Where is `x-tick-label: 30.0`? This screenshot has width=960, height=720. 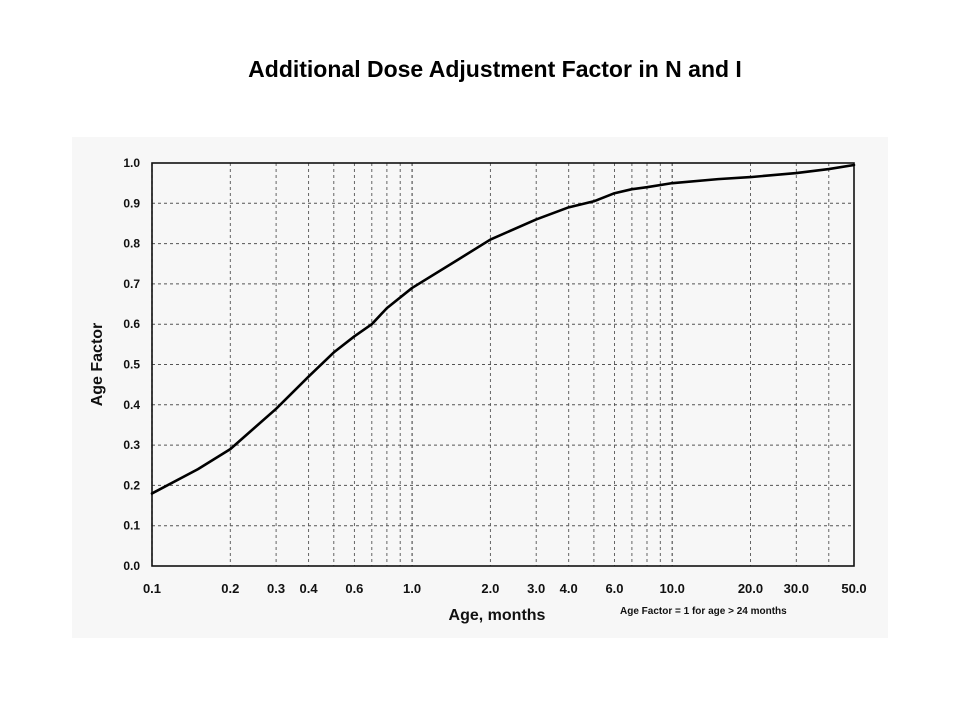 x-tick-label: 30.0 is located at coordinates (796, 588).